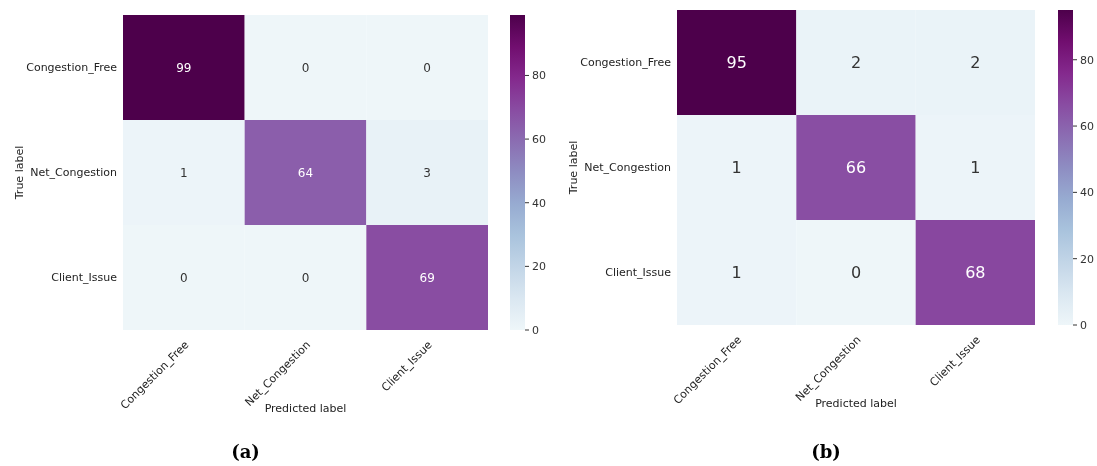  I want to click on data-label: 64, so click(305, 172).